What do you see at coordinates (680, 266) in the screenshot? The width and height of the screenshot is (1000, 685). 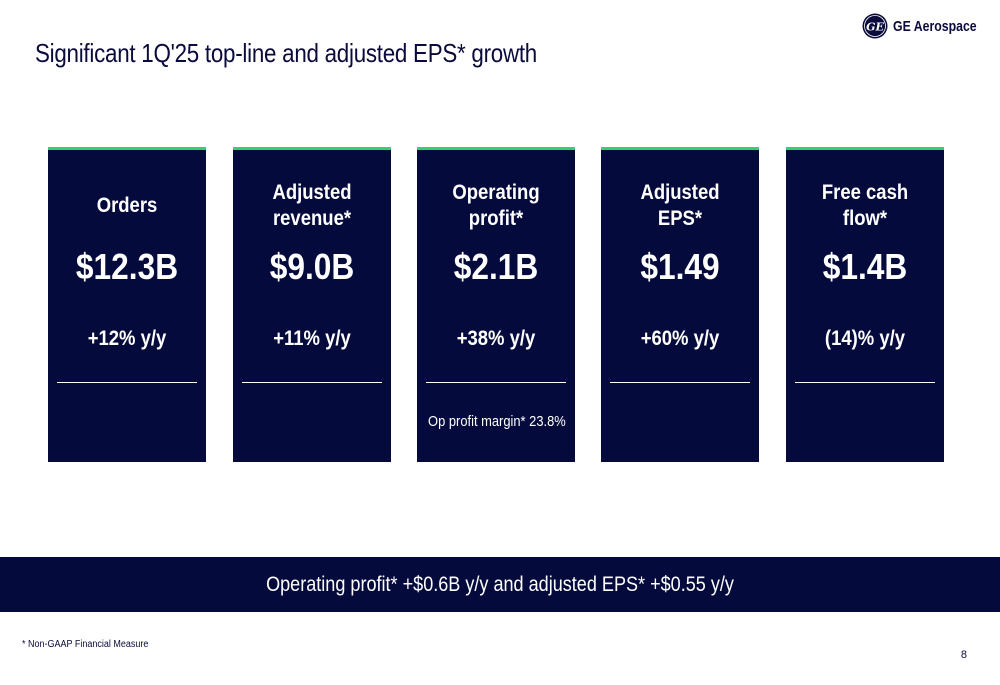 I see `kpi-value: $1.49` at bounding box center [680, 266].